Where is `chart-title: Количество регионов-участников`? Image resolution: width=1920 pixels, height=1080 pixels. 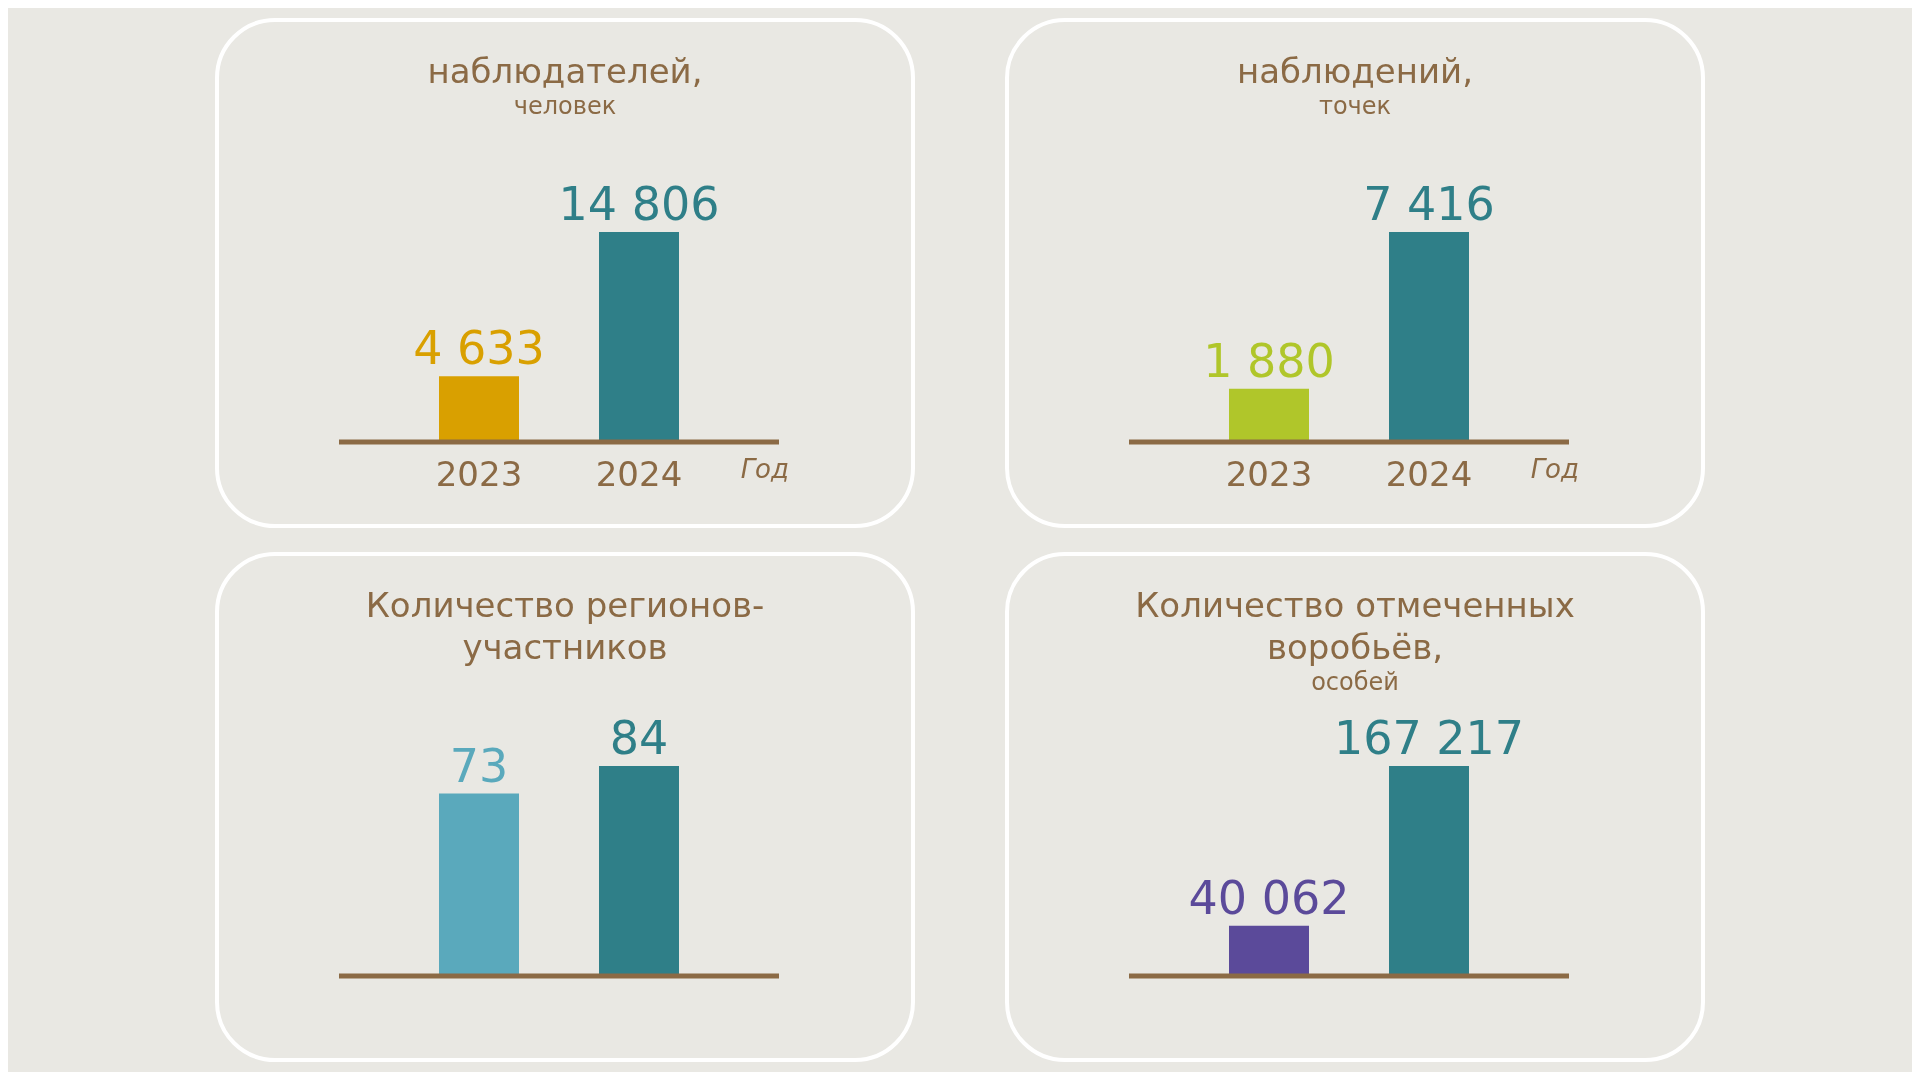 chart-title: Количество регионов-участников is located at coordinates (565, 626).